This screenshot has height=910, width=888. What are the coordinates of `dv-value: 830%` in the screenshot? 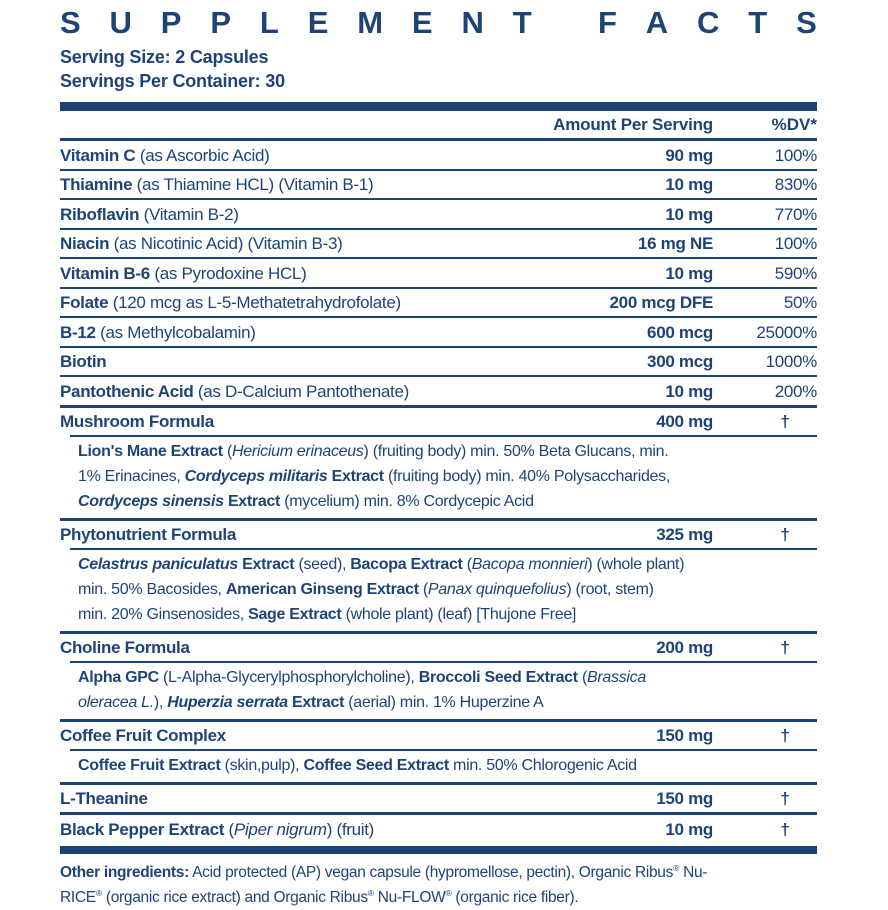 It's located at (796, 184).